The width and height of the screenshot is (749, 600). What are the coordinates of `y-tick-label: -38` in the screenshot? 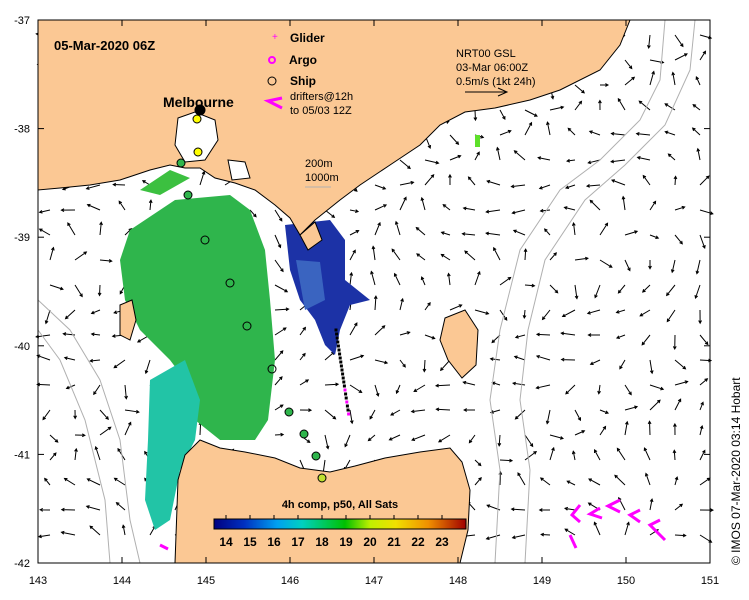 It's located at (22, 130).